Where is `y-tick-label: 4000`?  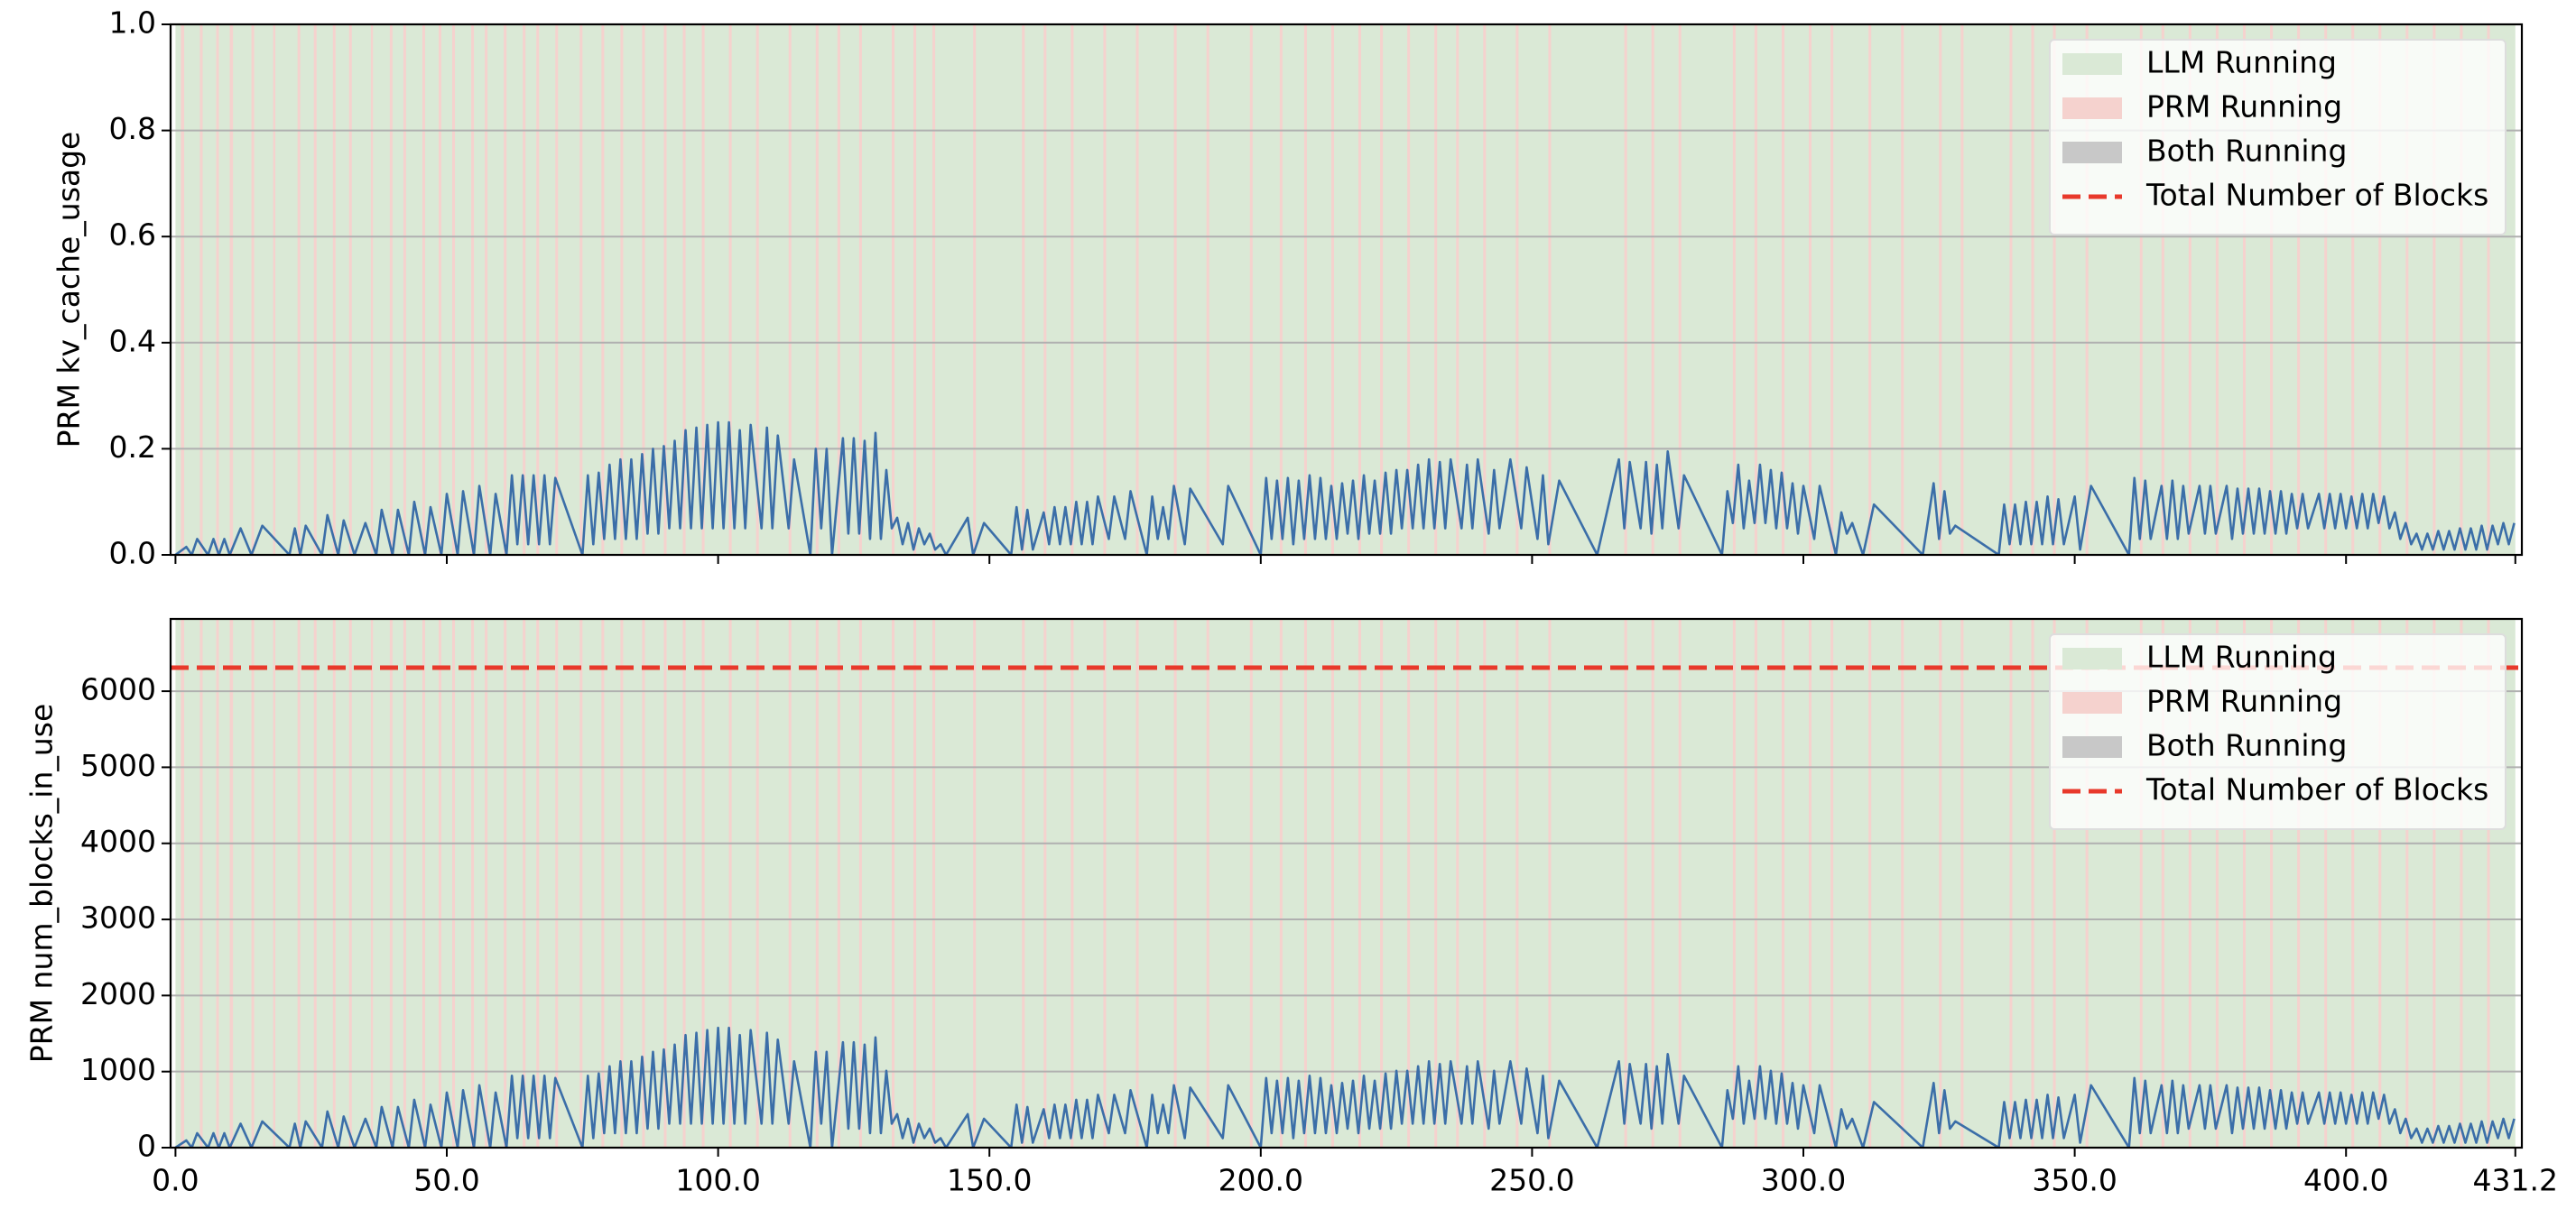 y-tick-label: 4000 is located at coordinates (118, 841).